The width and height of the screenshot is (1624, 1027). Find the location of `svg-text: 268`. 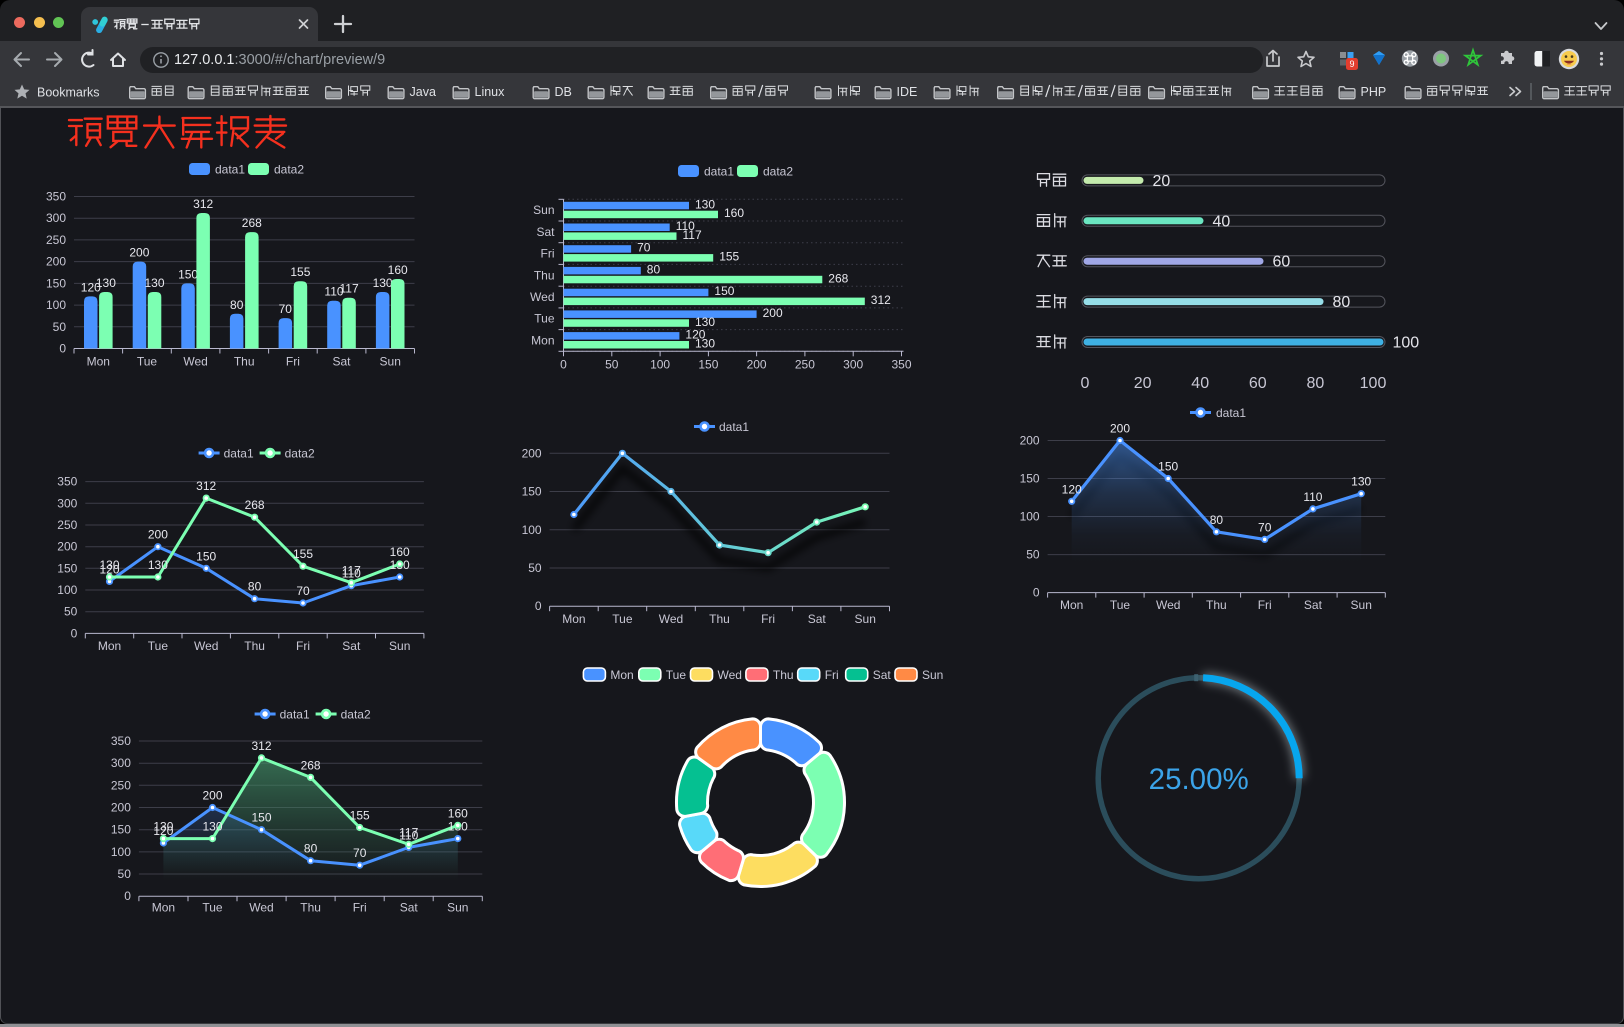

svg-text: 268 is located at coordinates (252, 223).